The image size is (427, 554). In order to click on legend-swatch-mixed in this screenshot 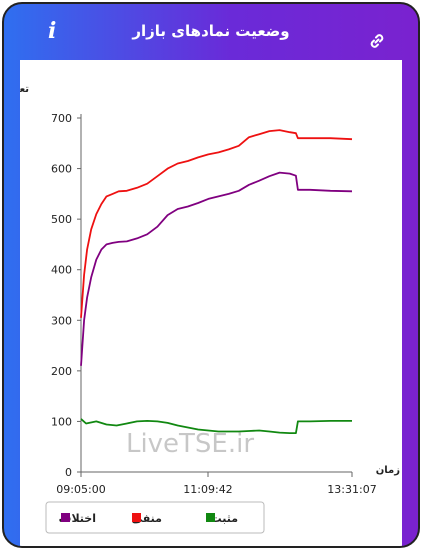, I will do `click(65, 517)`.